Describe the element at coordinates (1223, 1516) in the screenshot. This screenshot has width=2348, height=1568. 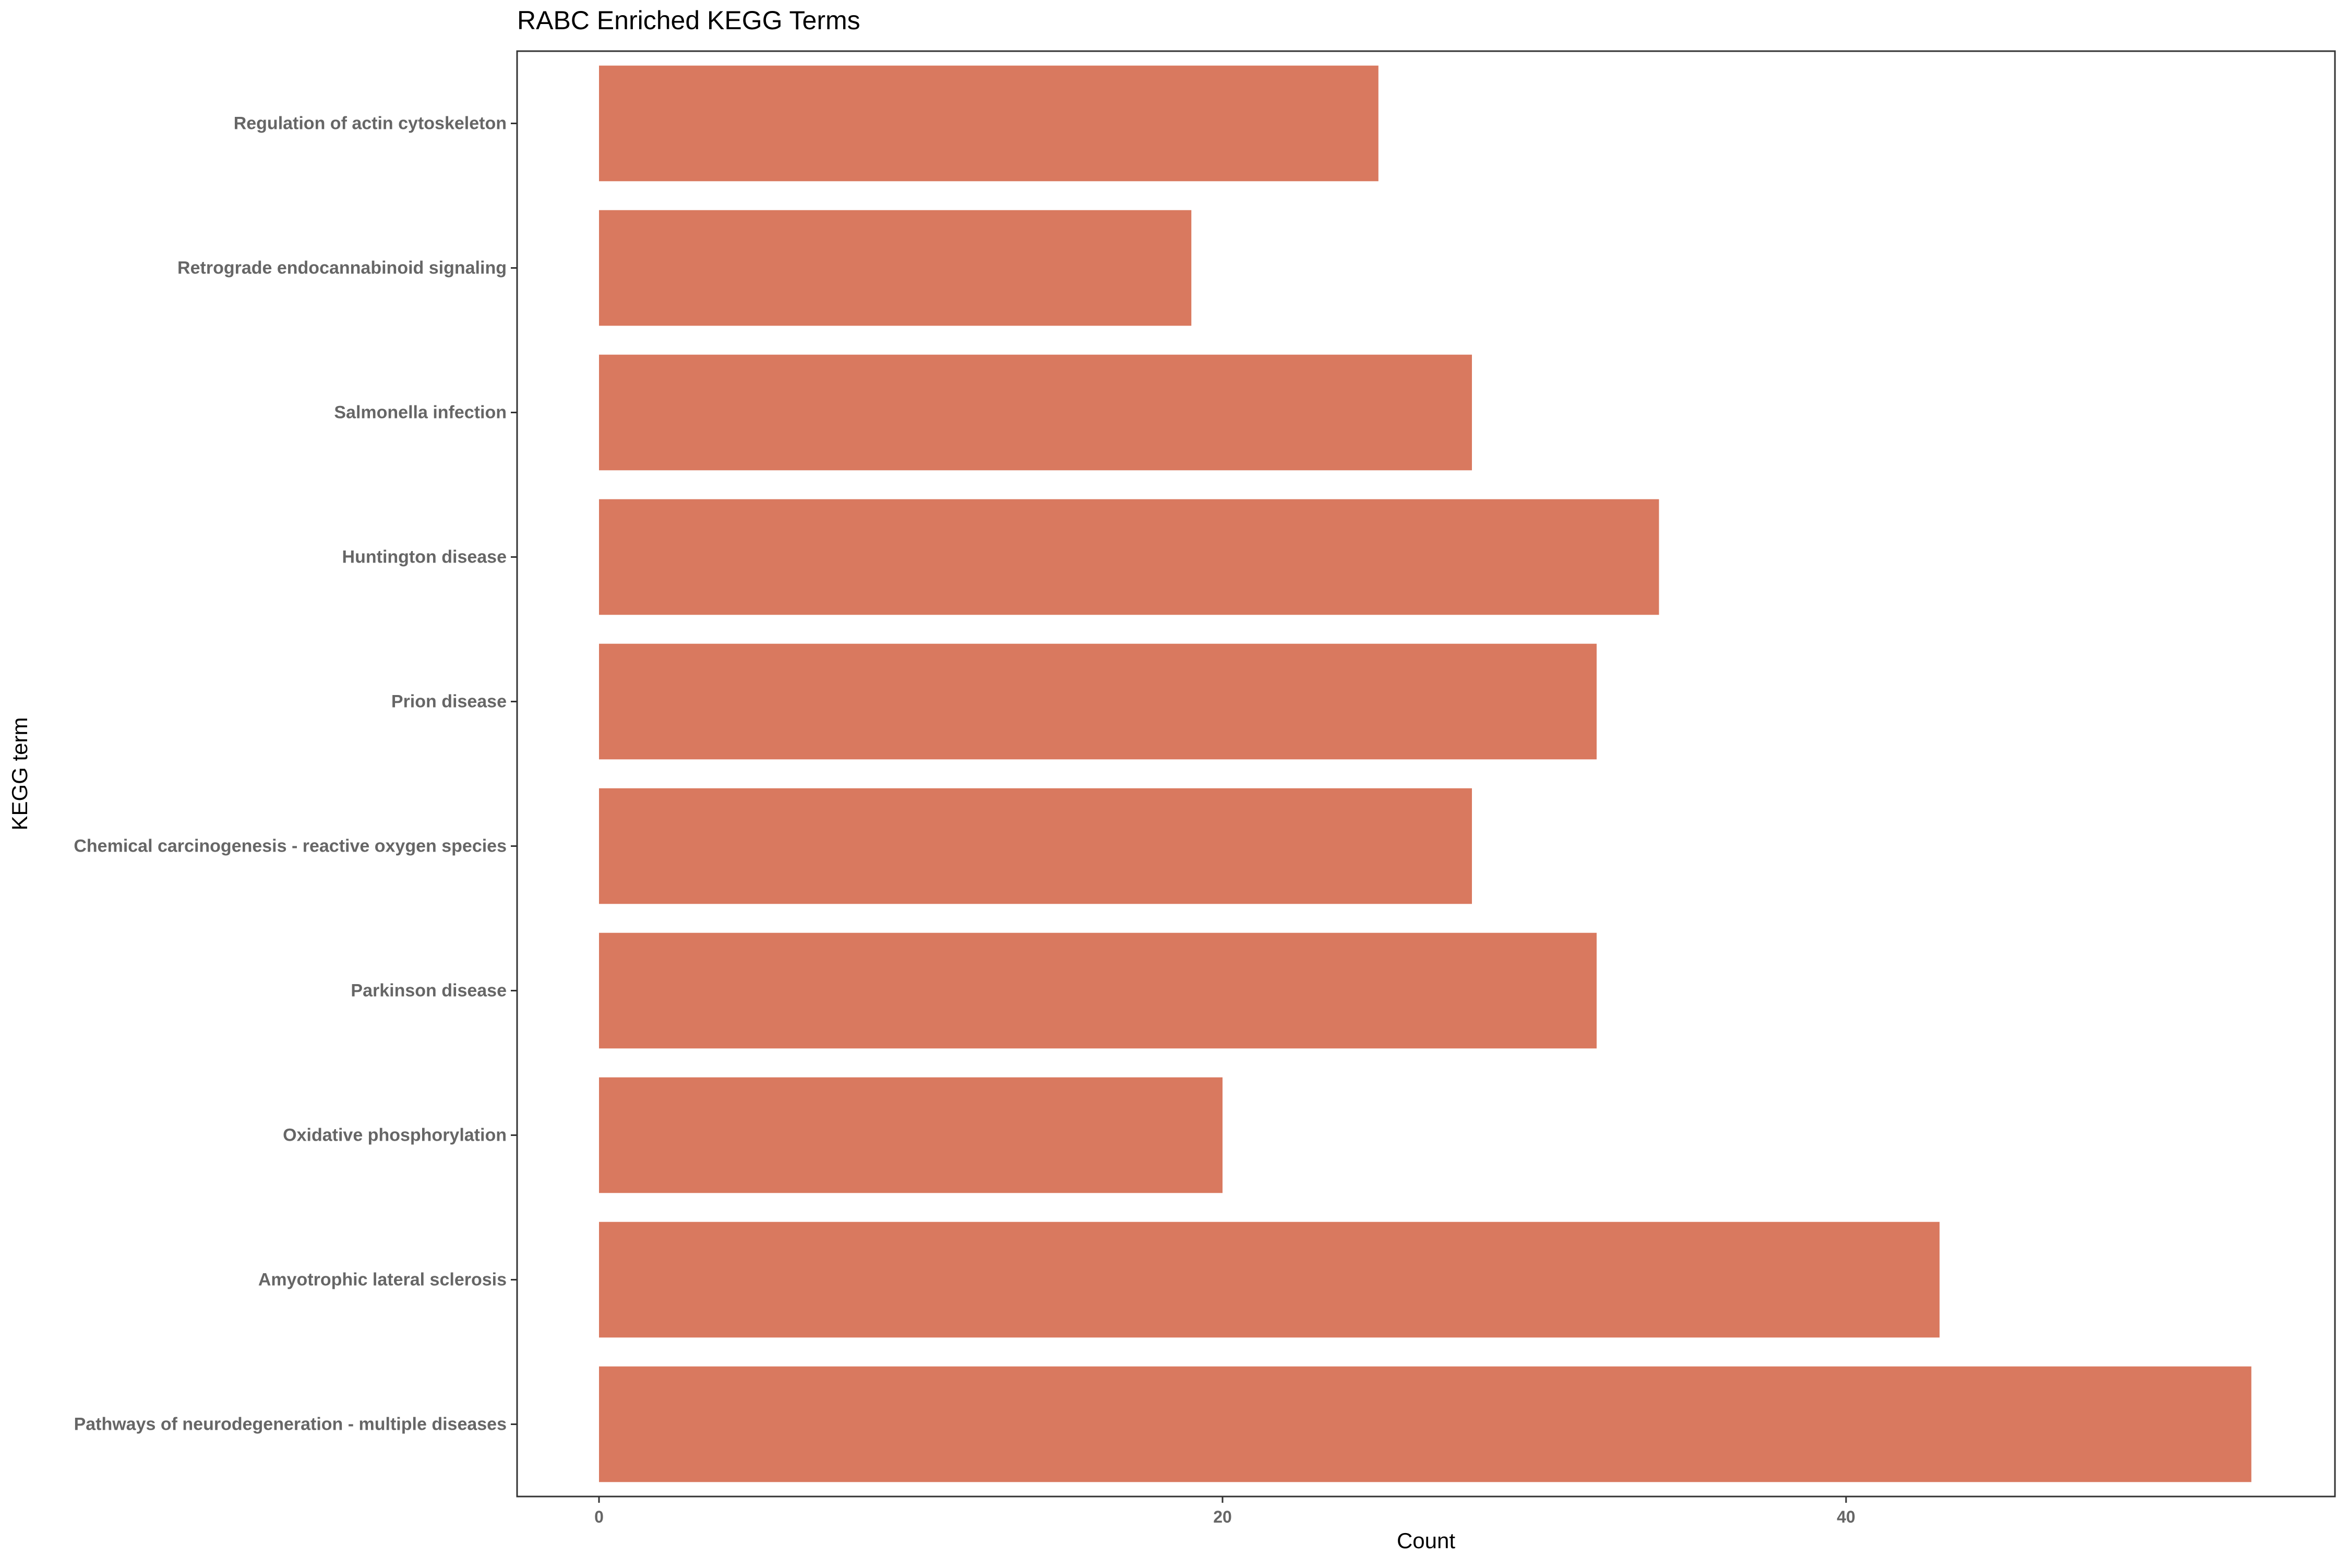
I see `x-tick-label: 20` at that location.